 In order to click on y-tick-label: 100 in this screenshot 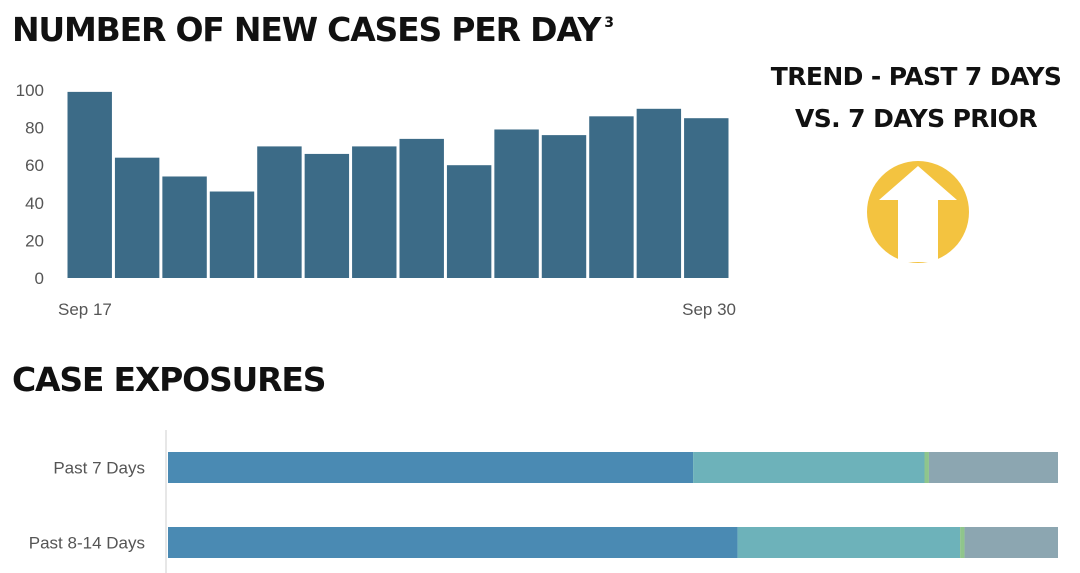, I will do `click(30, 90)`.